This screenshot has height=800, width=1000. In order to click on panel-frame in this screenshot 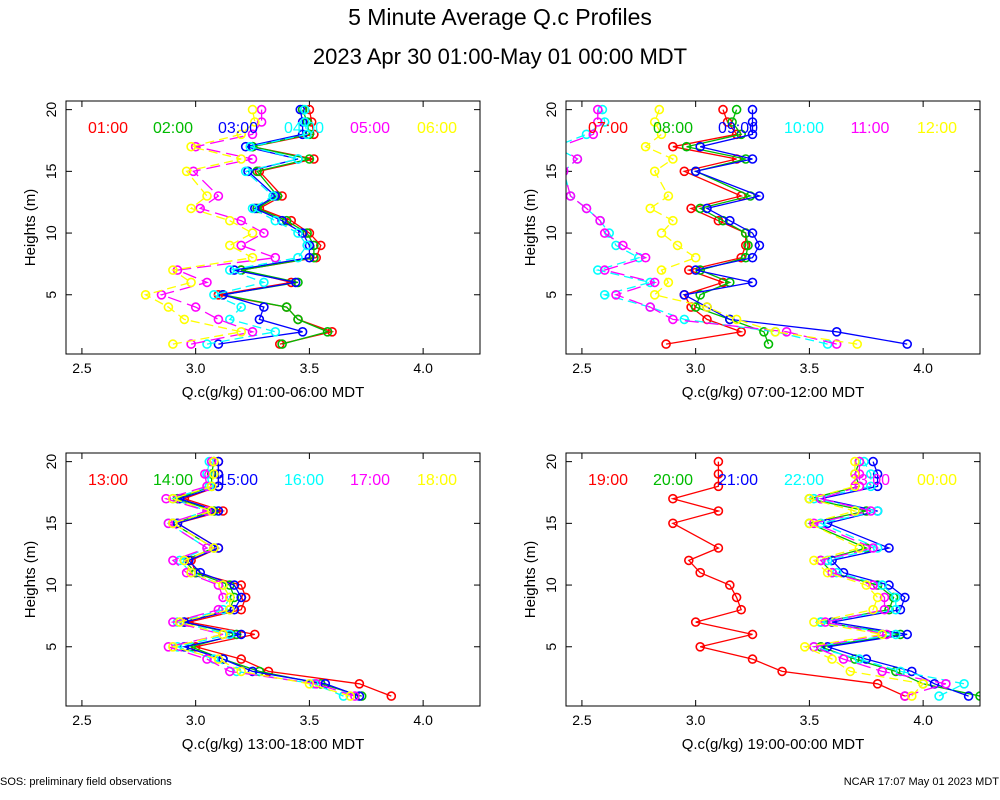, I will do `click(773, 579)`.